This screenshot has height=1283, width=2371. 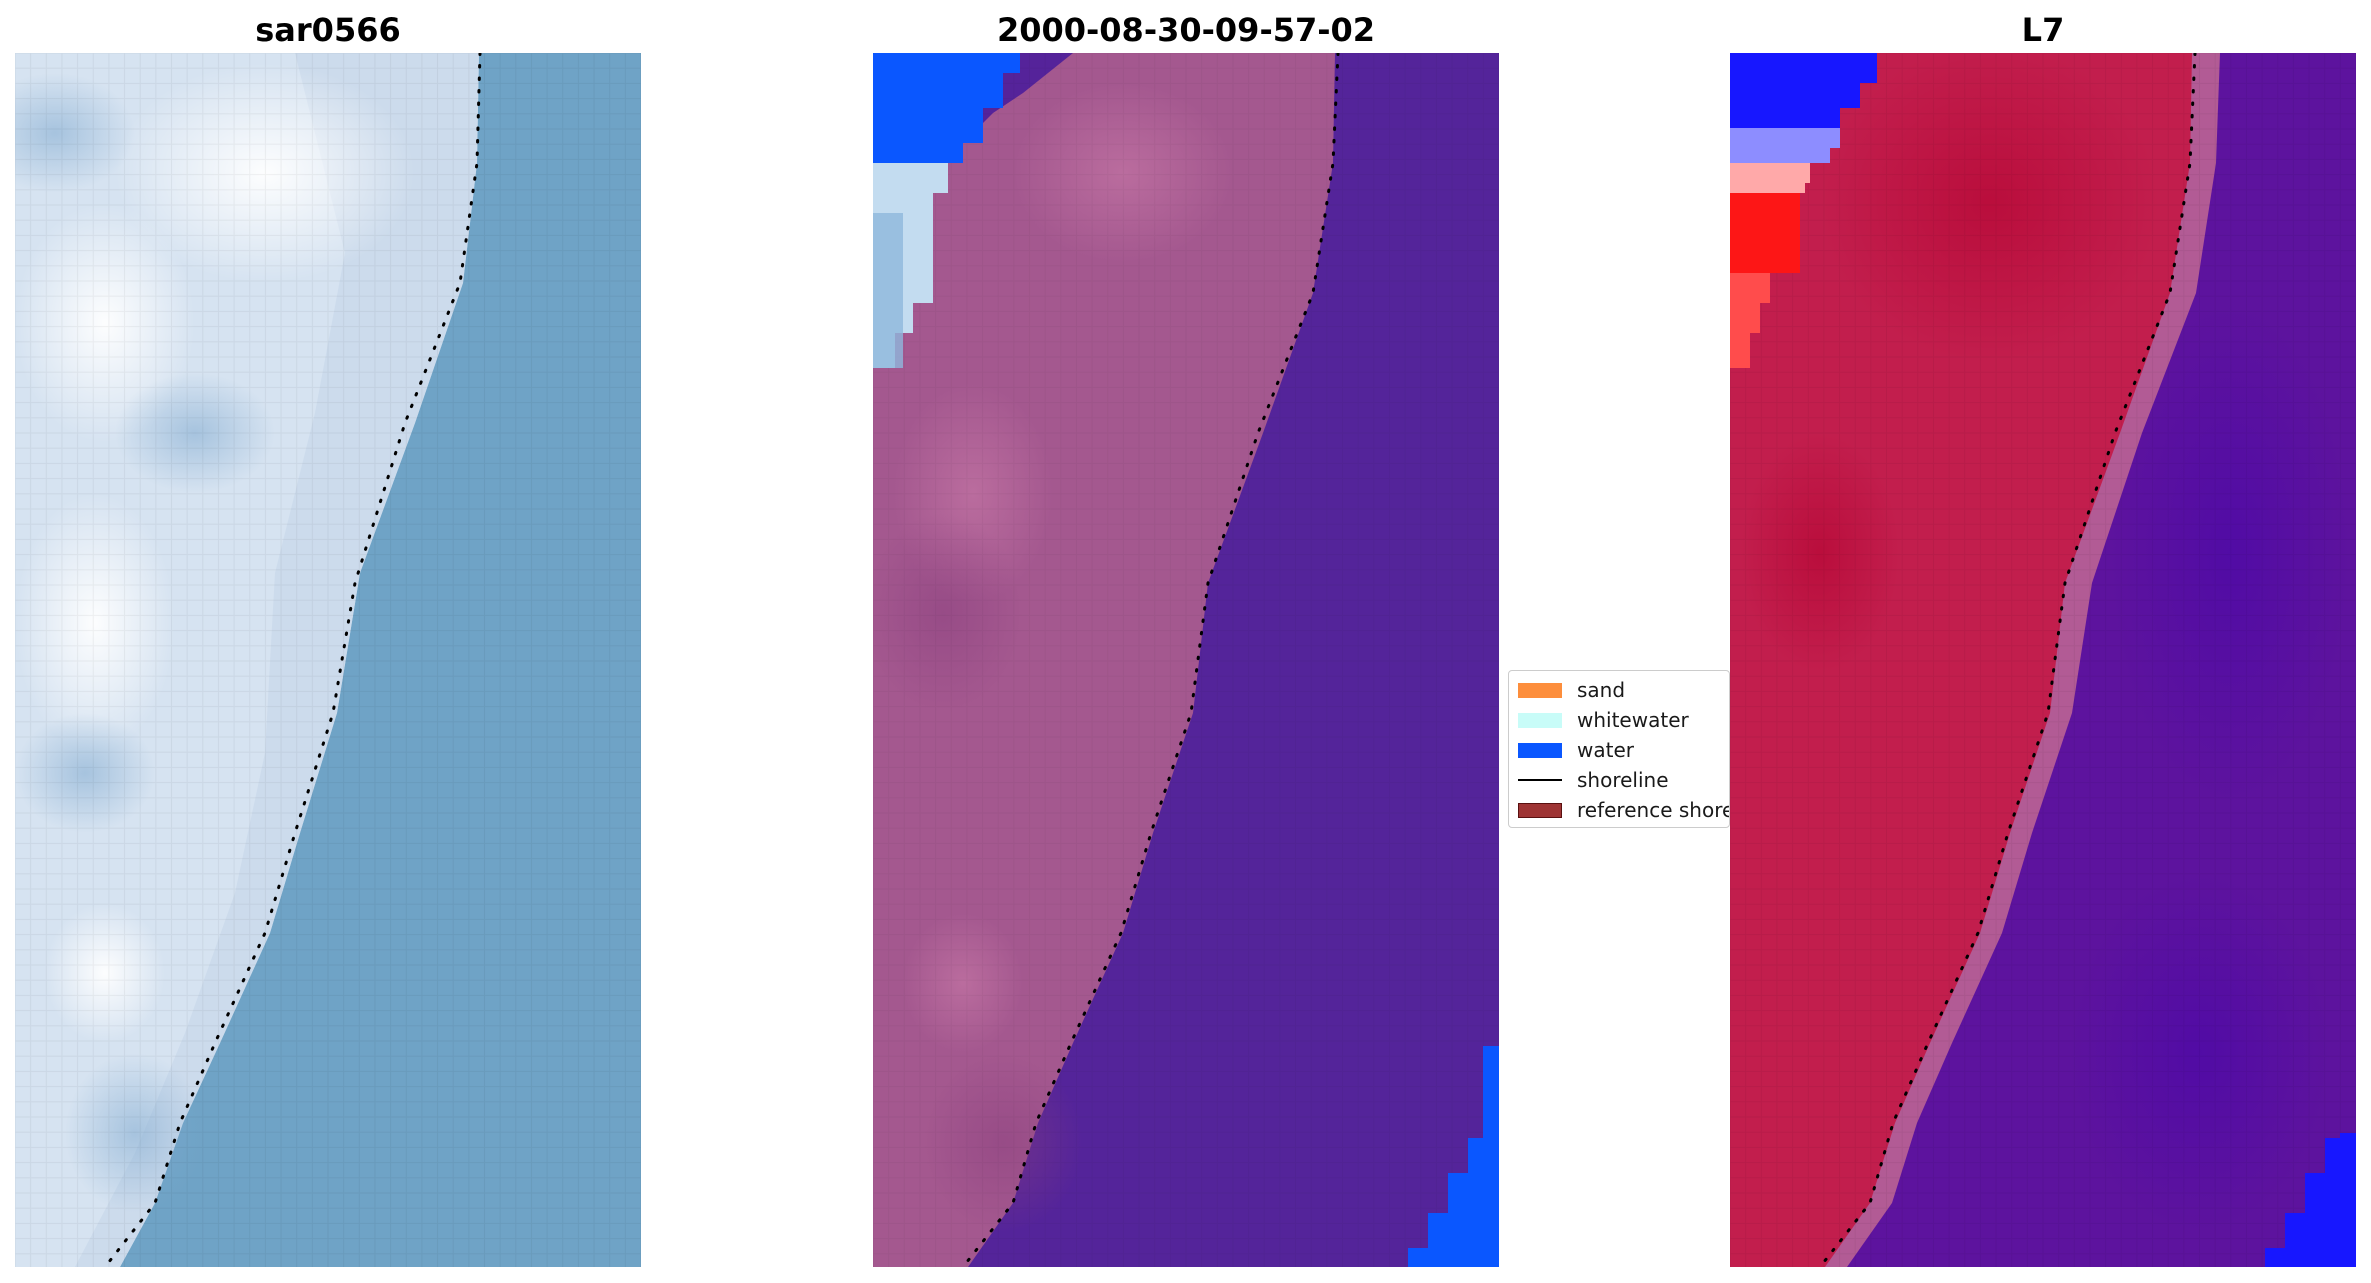 What do you see at coordinates (1623, 780) in the screenshot?
I see `legend-label-shoreline: shoreline` at bounding box center [1623, 780].